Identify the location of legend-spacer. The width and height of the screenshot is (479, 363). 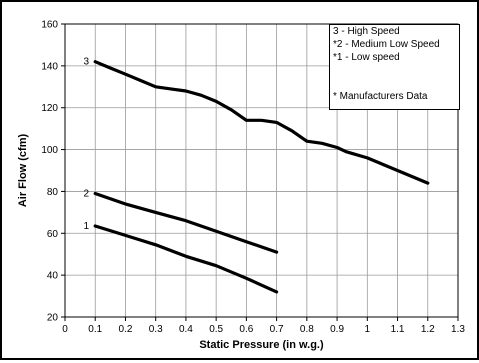
(394, 77).